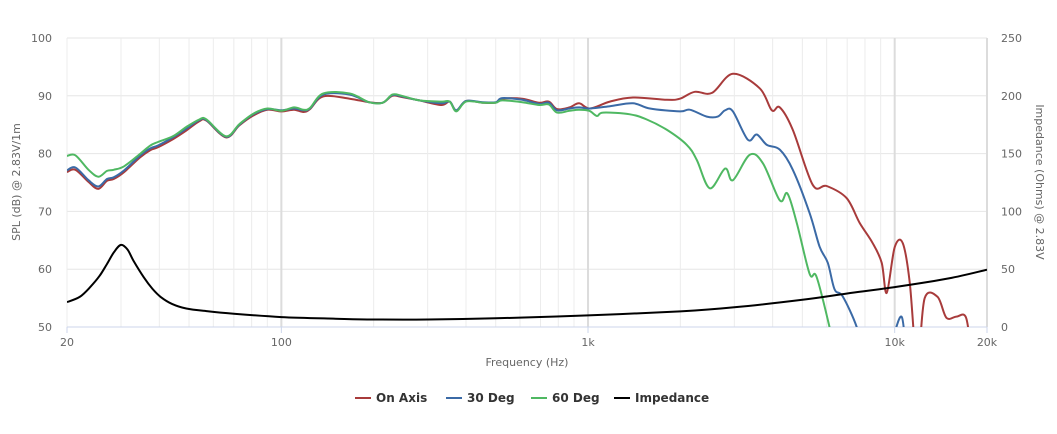 This screenshot has height=434, width=1057. What do you see at coordinates (491, 398) in the screenshot?
I see `legend-label: 30 Deg` at bounding box center [491, 398].